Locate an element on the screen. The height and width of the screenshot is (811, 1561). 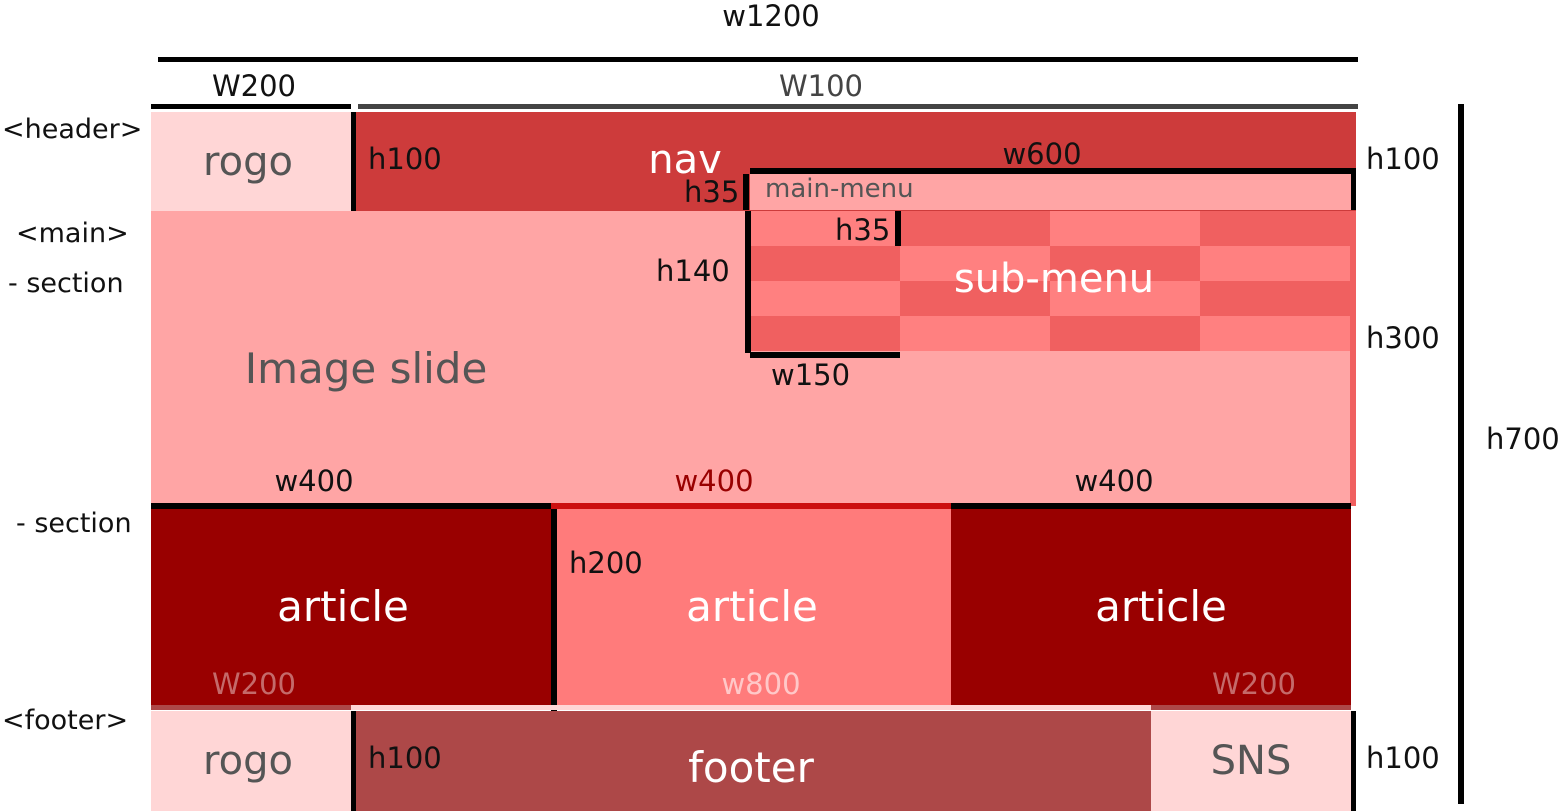
sub-menu-width-label: w150 is located at coordinates (811, 375).